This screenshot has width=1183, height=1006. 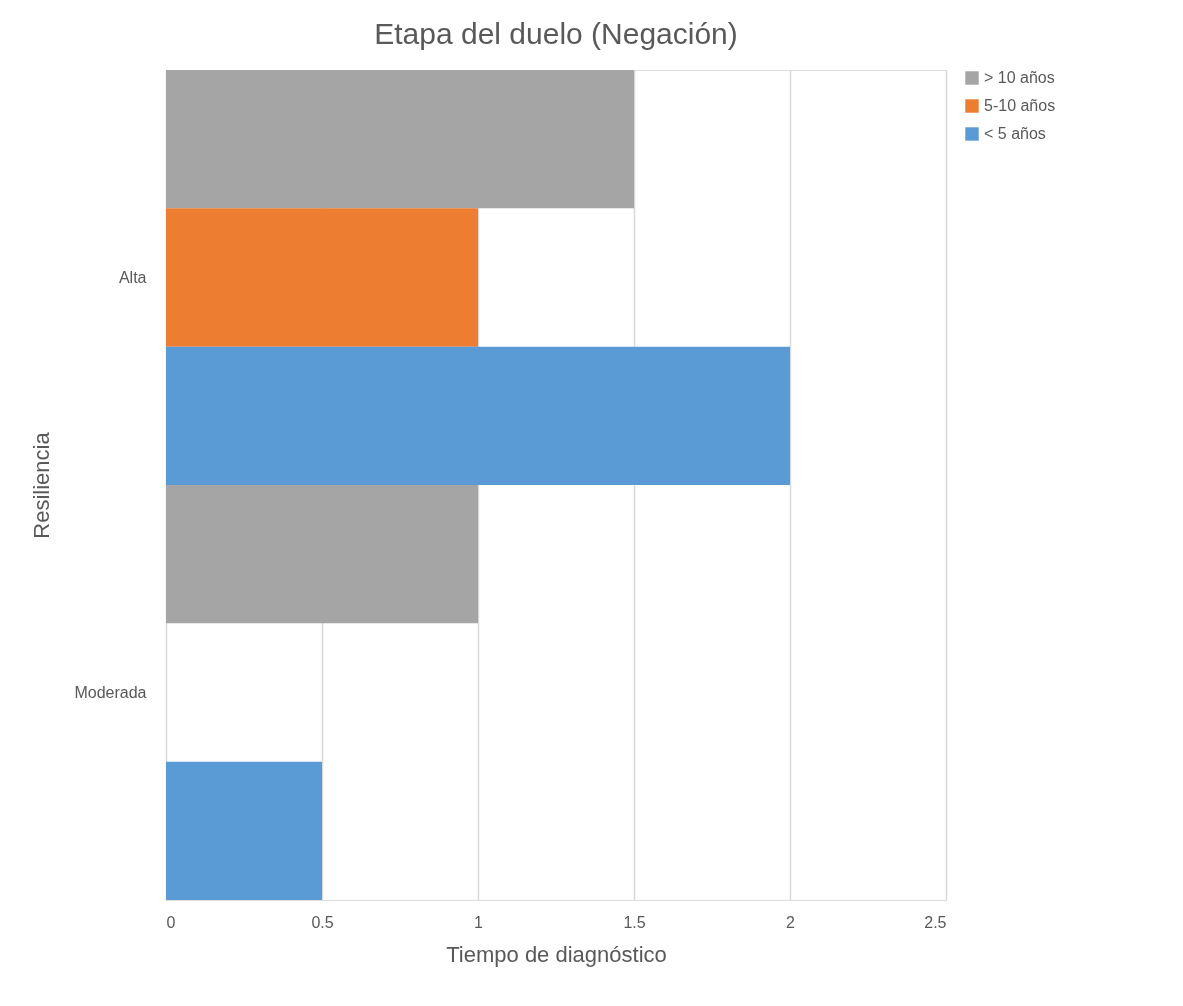 I want to click on y-tick-label: Moderada, so click(x=110, y=692).